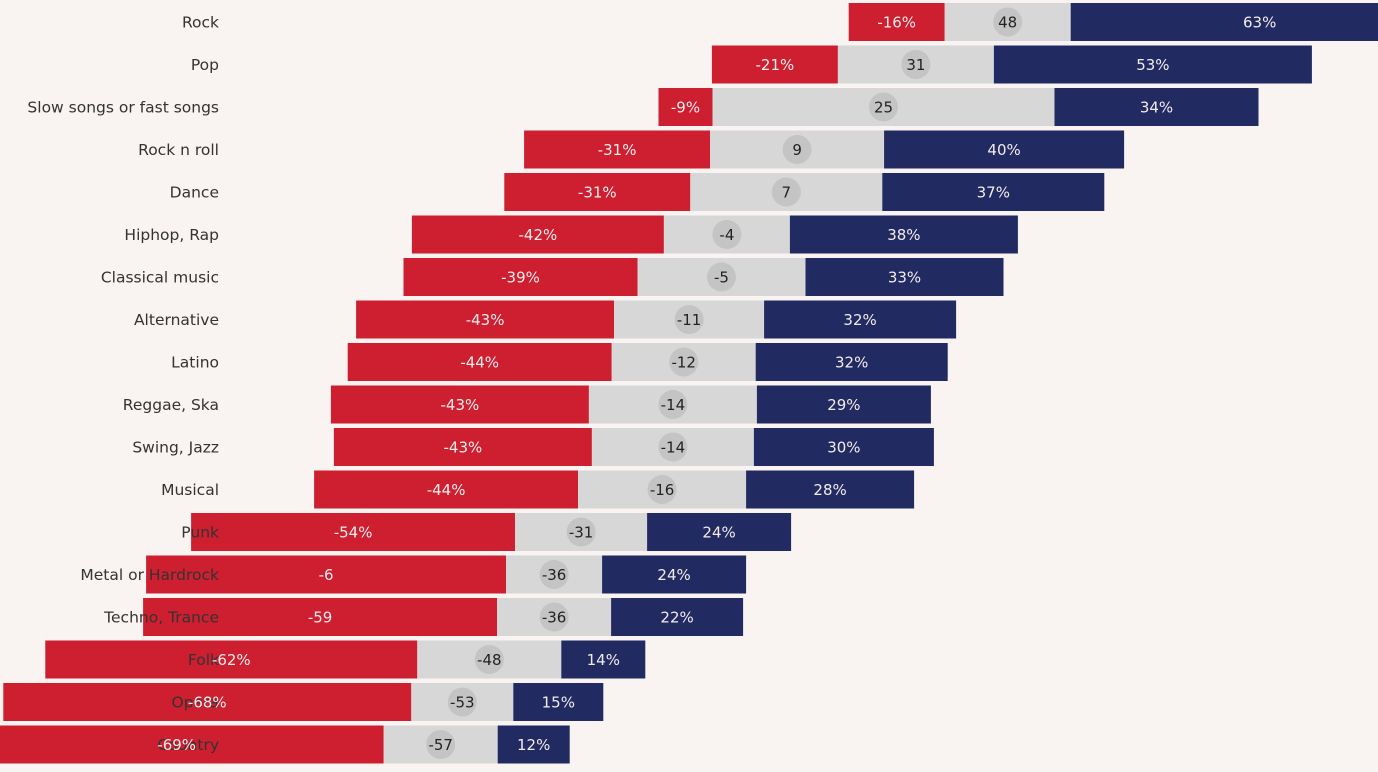 The height and width of the screenshot is (772, 1378). I want to click on positive-value-label-hiphop-rap: 38%, so click(903, 235).